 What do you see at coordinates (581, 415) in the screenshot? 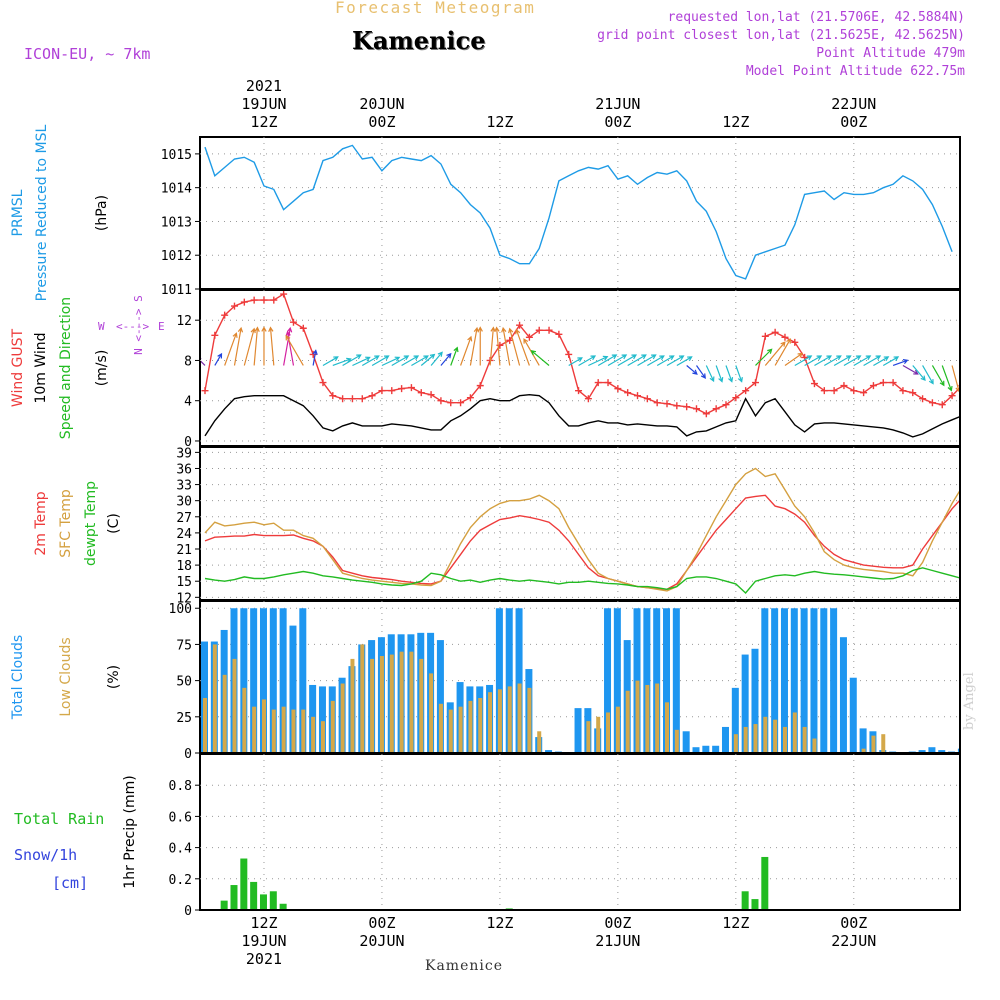
I see `line-10m-wind` at bounding box center [581, 415].